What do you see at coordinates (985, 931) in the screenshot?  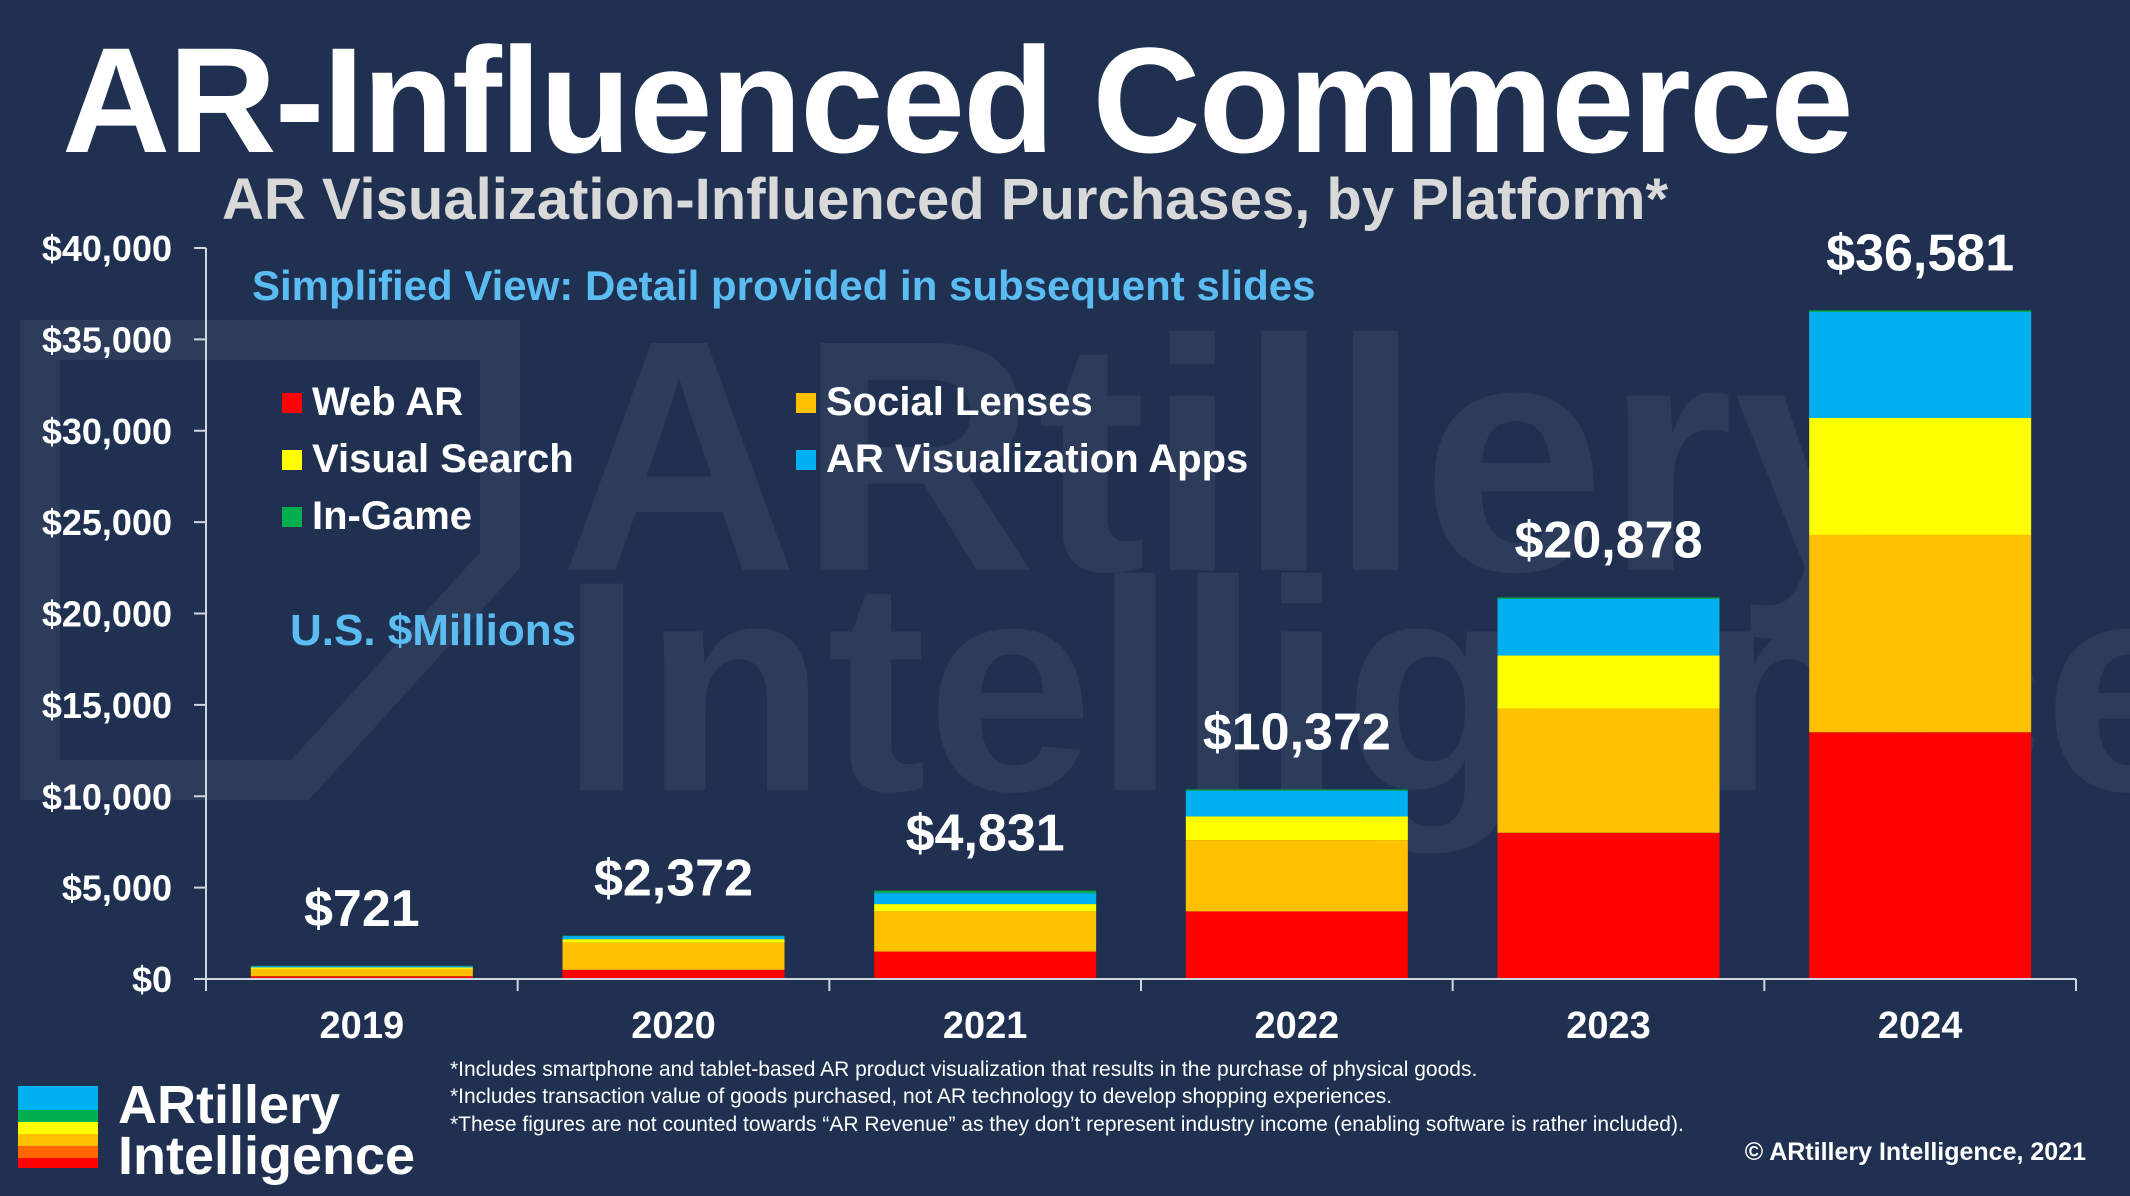 I see `bar-segment-social-lenses-2021` at bounding box center [985, 931].